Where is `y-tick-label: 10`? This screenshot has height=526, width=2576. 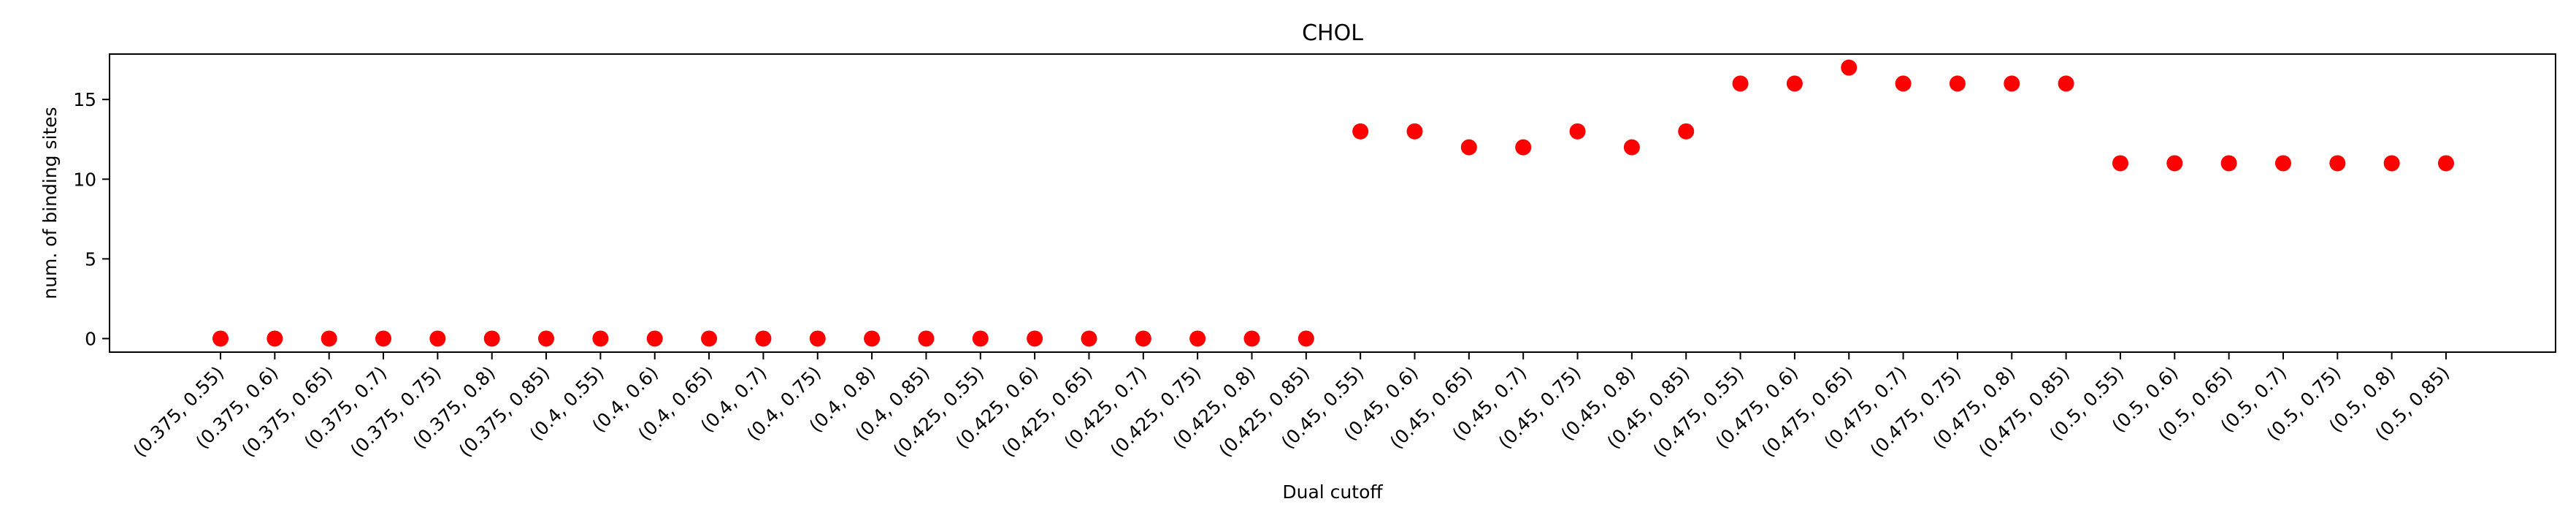
y-tick-label: 10 is located at coordinates (84, 179).